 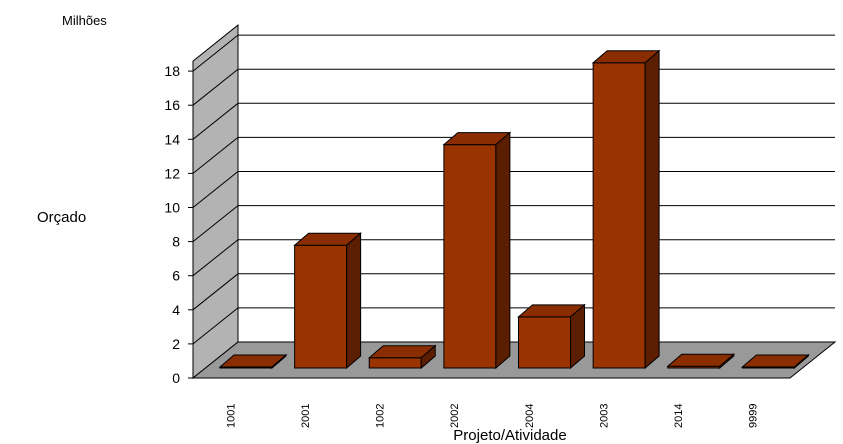 What do you see at coordinates (754, 416) in the screenshot?
I see `category-label: 9999` at bounding box center [754, 416].